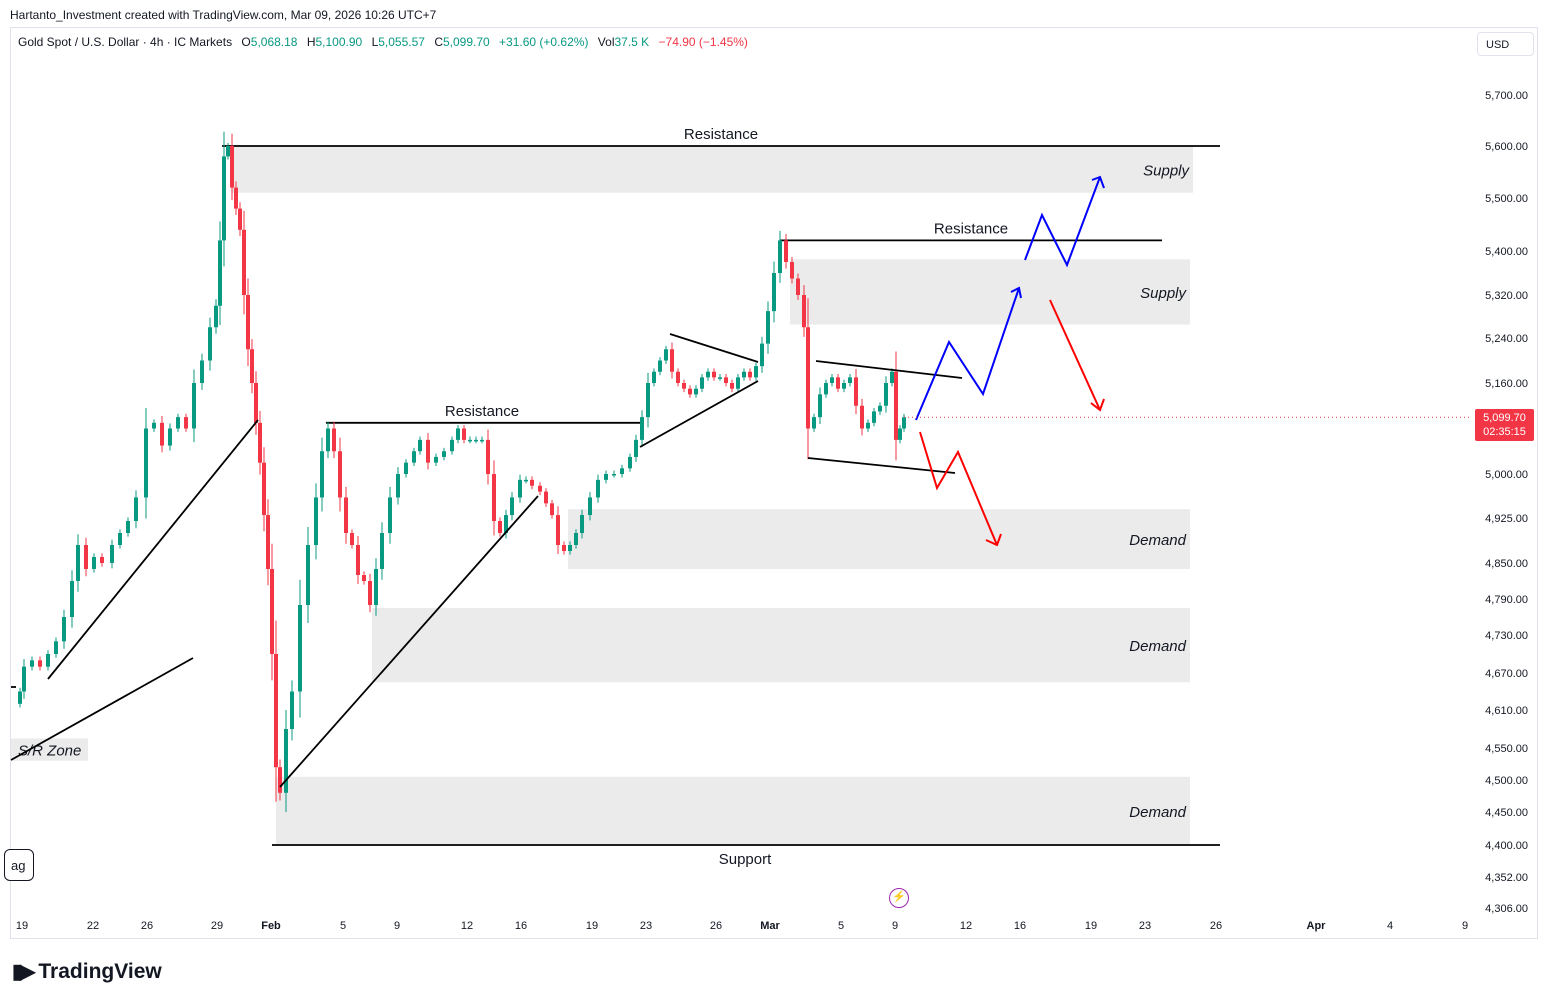 Image resolution: width=1549 pixels, height=1000 pixels. Describe the element at coordinates (714, 348) in the screenshot. I see `trendline` at that location.